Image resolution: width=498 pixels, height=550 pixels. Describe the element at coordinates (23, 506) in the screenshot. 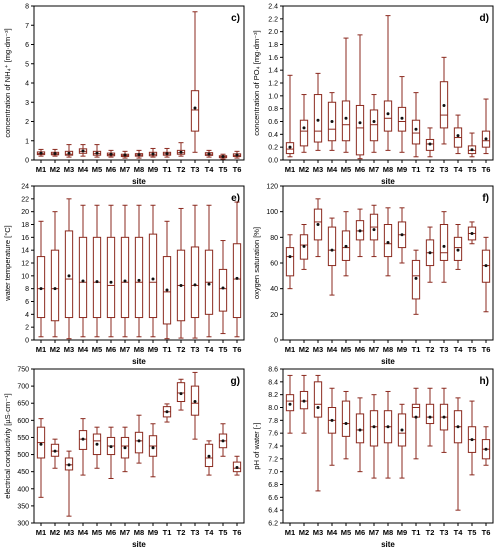

I see `y-tick-label: 350` at that location.